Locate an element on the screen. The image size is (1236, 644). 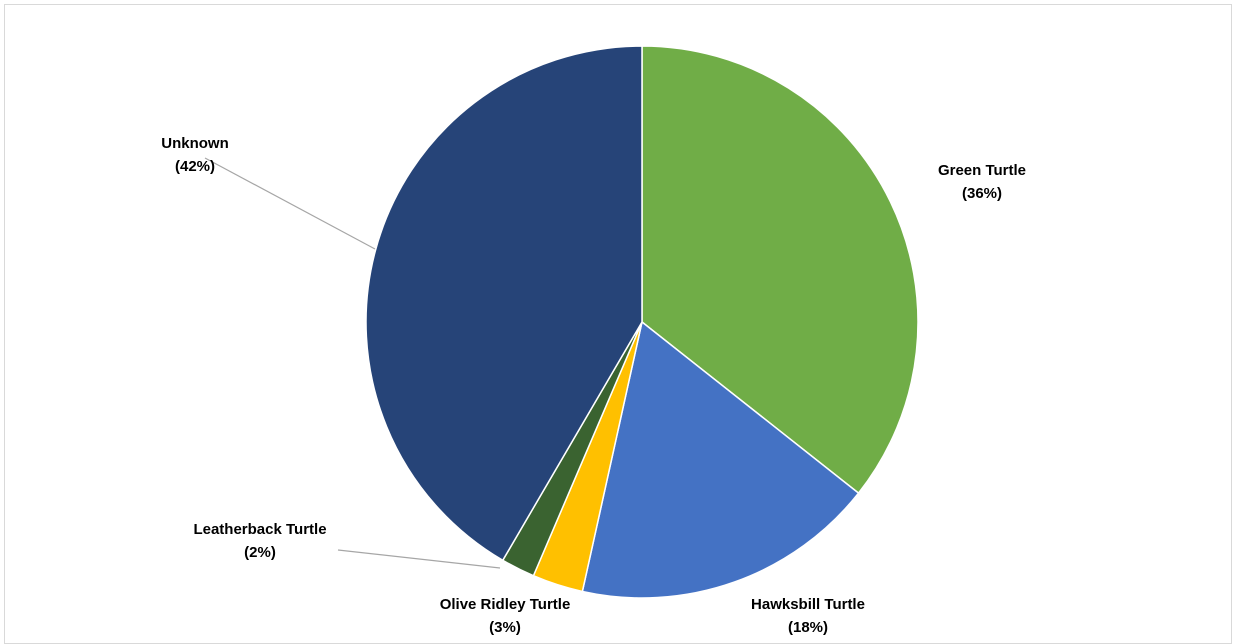
slice-percent-unknown: (42%) is located at coordinates (195, 166).